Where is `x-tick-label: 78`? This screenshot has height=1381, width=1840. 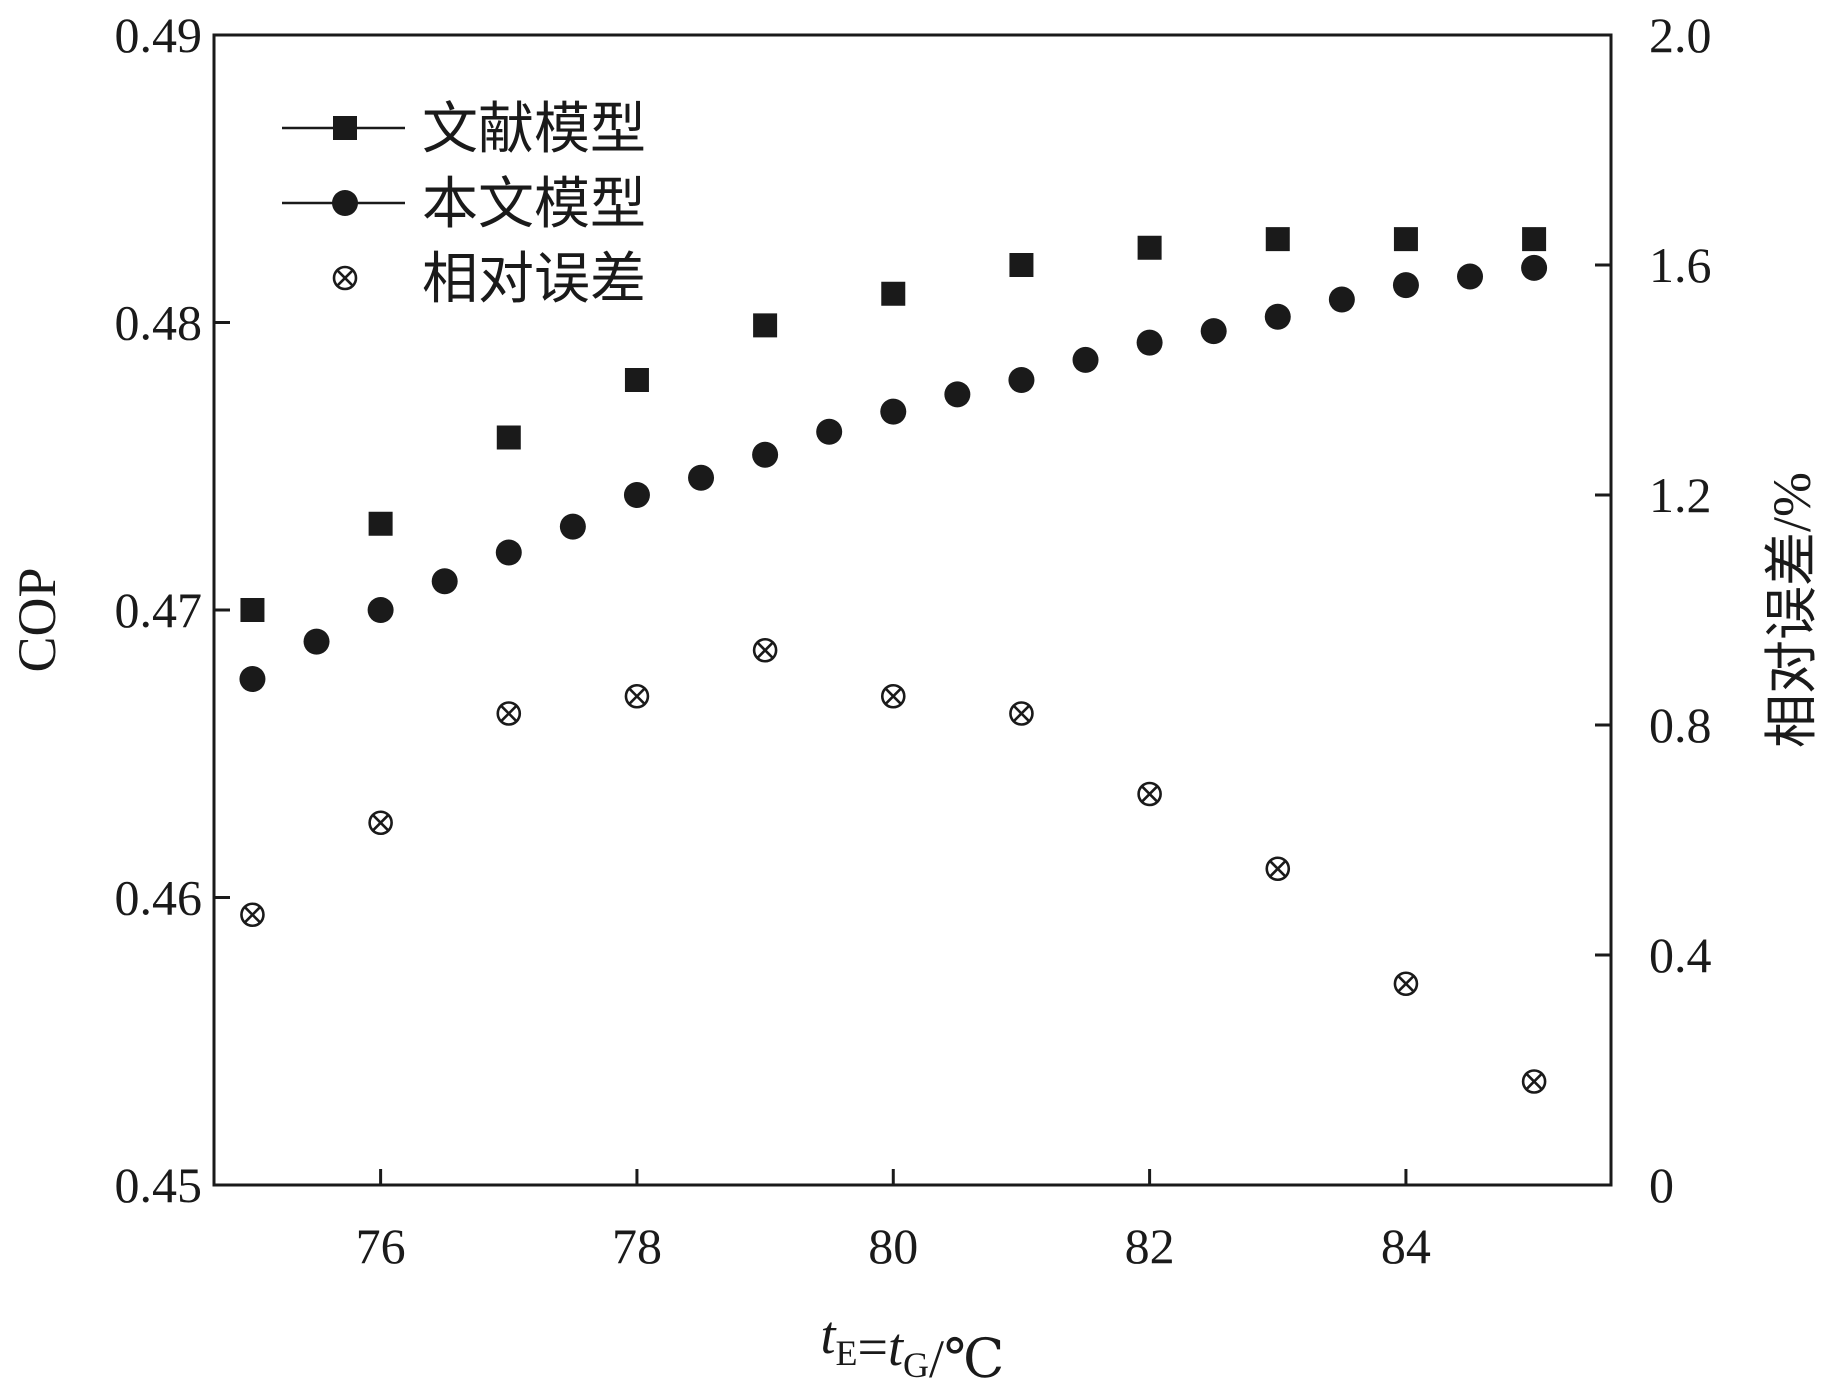
x-tick-label: 78 is located at coordinates (637, 1246).